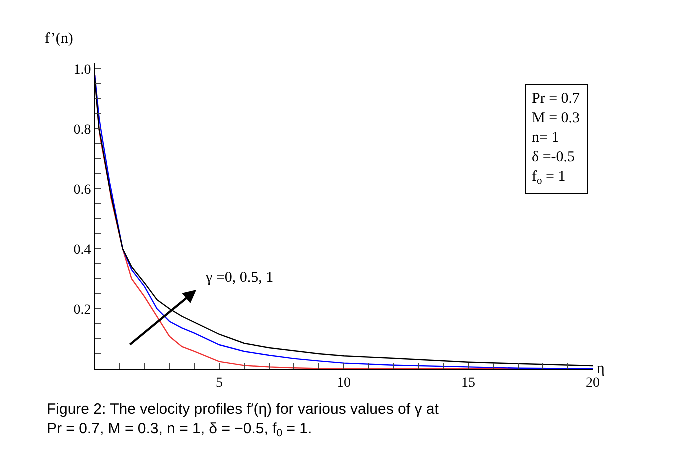 This screenshot has height=463, width=683. Describe the element at coordinates (83, 190) in the screenshot. I see `y-tick-label: 0.6` at that location.